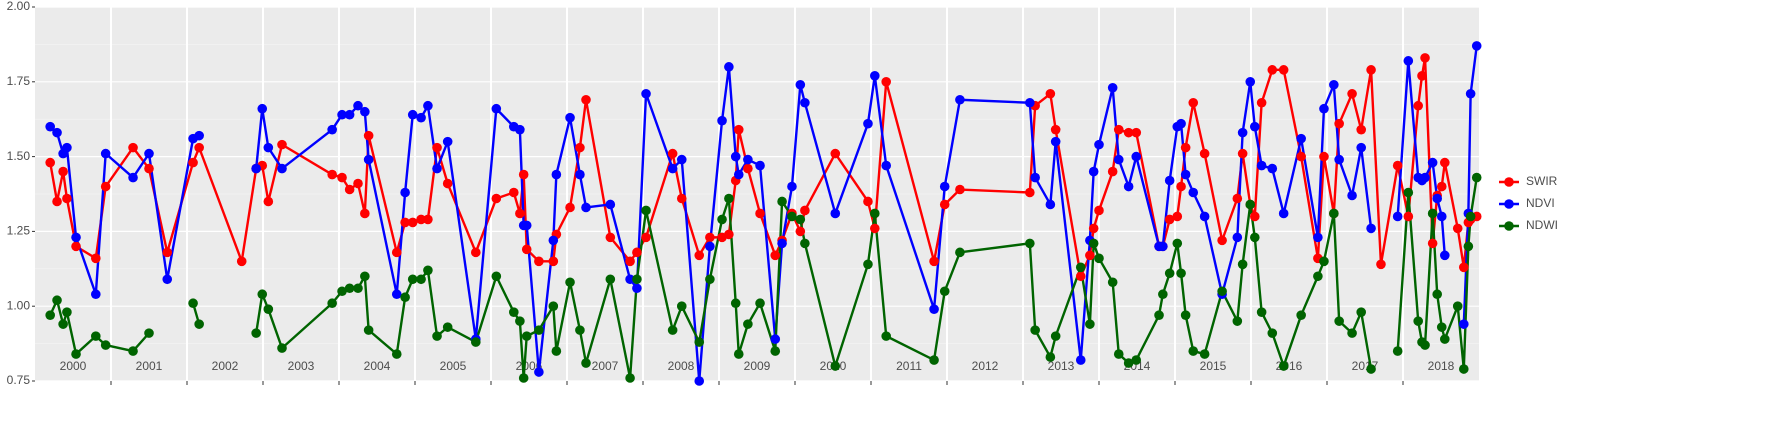 This screenshot has height=442, width=1773. Describe the element at coordinates (453, 366) in the screenshot. I see `x-tick-label: 2005` at that location.